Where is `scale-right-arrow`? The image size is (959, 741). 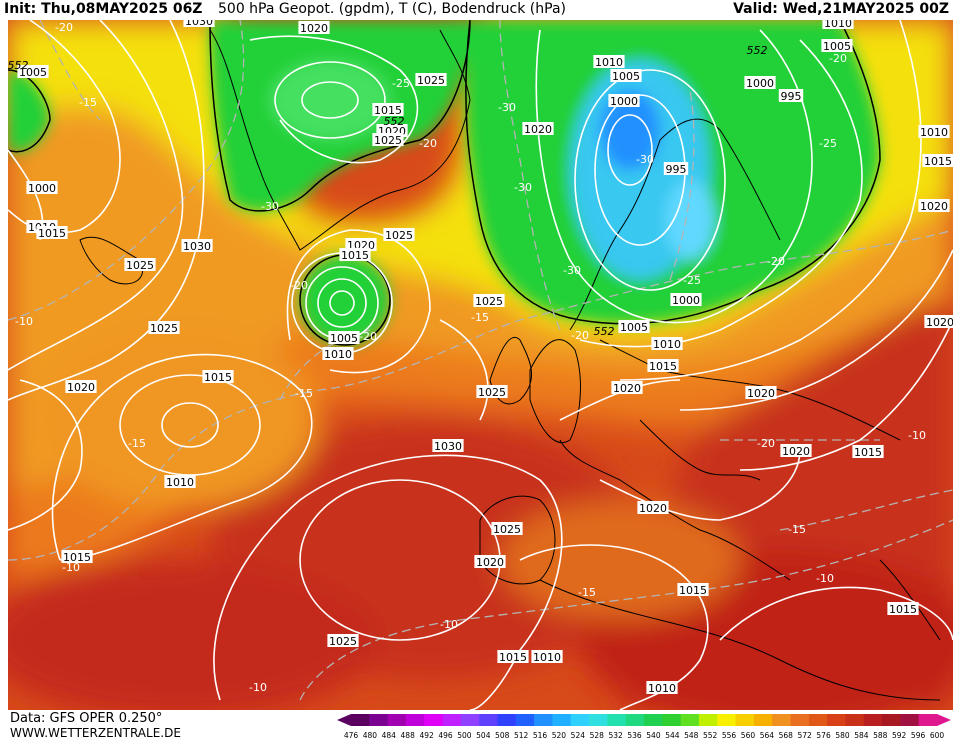 scale-right-arrow is located at coordinates (944, 720).